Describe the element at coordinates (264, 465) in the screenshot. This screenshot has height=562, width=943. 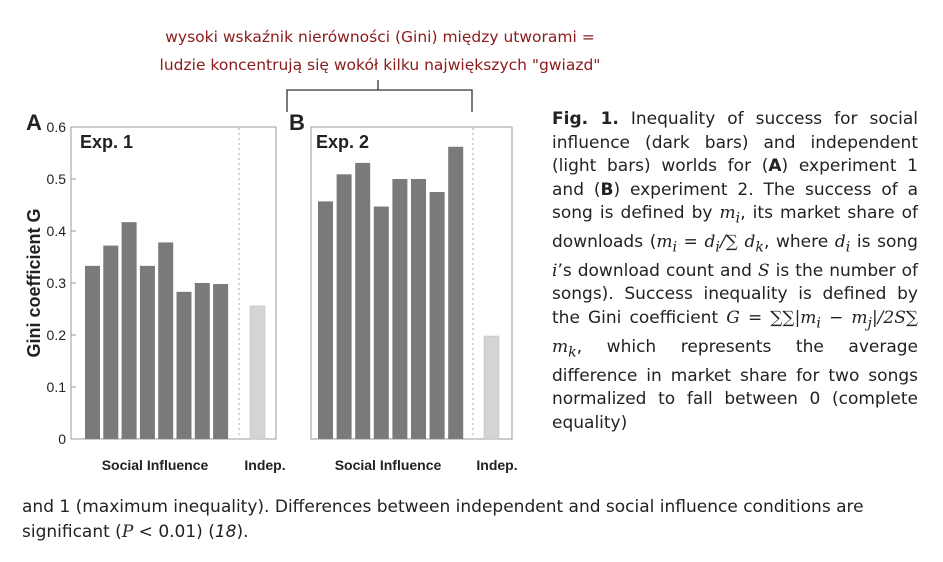
I see `panel-a-group-label-indep: Indep.` at that location.